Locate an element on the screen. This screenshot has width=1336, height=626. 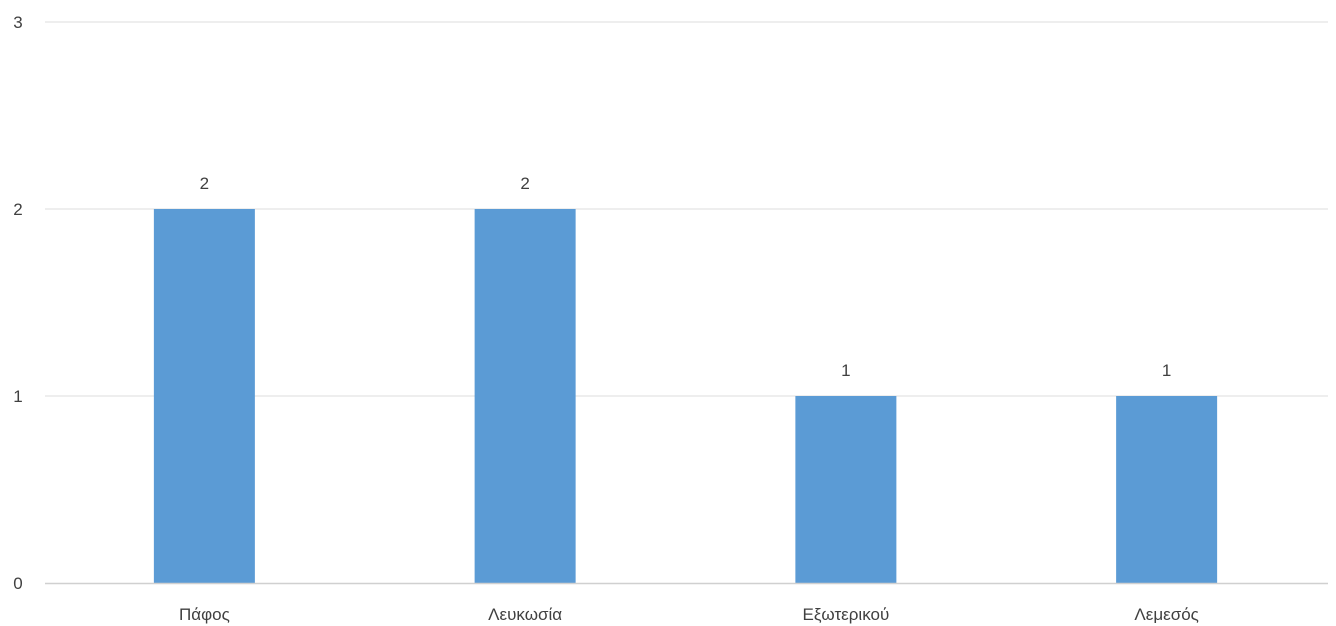
category-label-0: Πάφος is located at coordinates (204, 614).